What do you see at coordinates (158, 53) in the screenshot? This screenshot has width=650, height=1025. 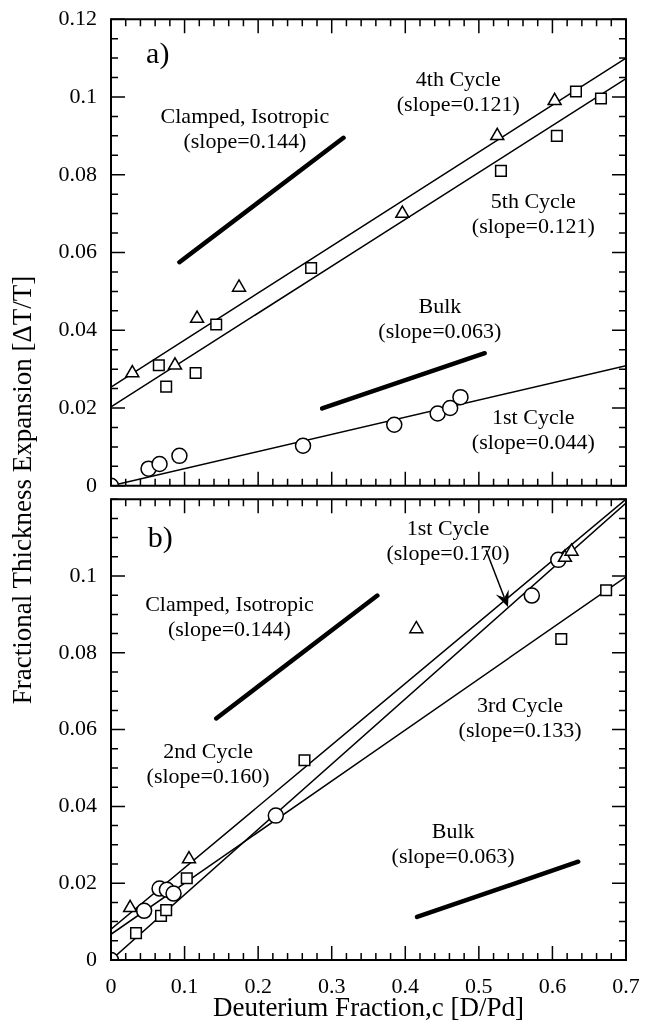 I see `annotation: a)` at bounding box center [158, 53].